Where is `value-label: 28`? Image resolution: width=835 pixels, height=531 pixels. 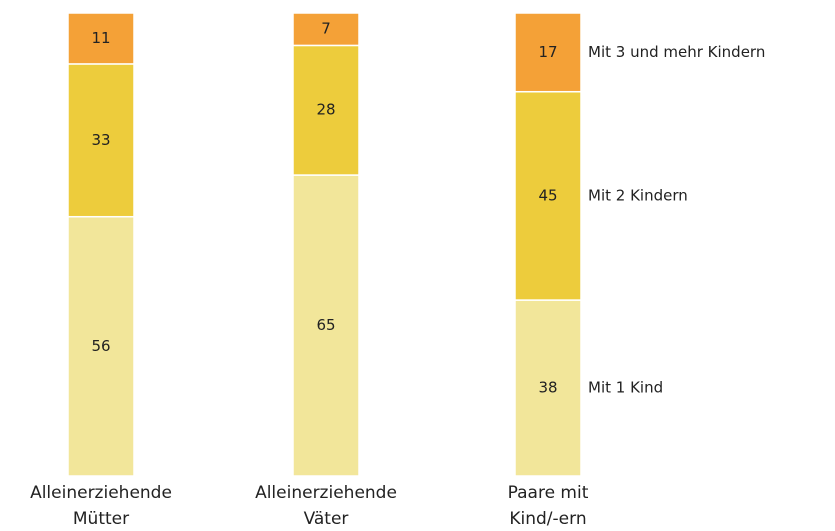 value-label: 28 is located at coordinates (325, 110).